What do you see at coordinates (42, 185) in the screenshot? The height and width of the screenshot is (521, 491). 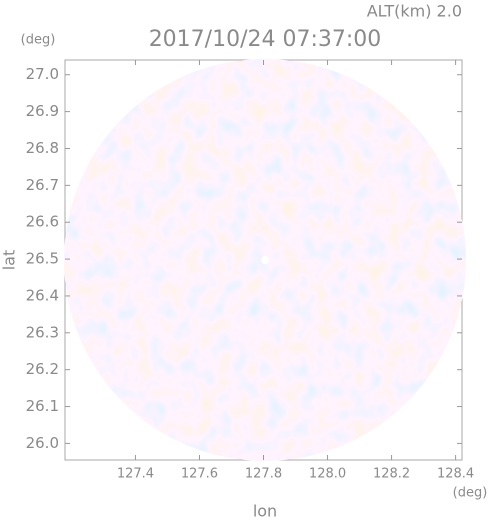 I see `y-tick-label: 26.7` at bounding box center [42, 185].